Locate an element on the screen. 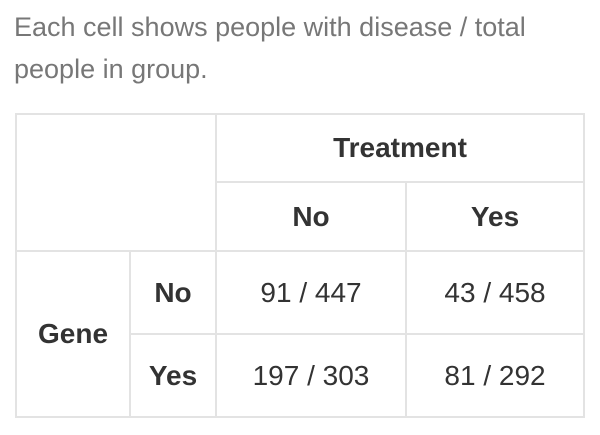 Image resolution: width=600 pixels, height=435 pixels. row-header-yes: Yes is located at coordinates (173, 375).